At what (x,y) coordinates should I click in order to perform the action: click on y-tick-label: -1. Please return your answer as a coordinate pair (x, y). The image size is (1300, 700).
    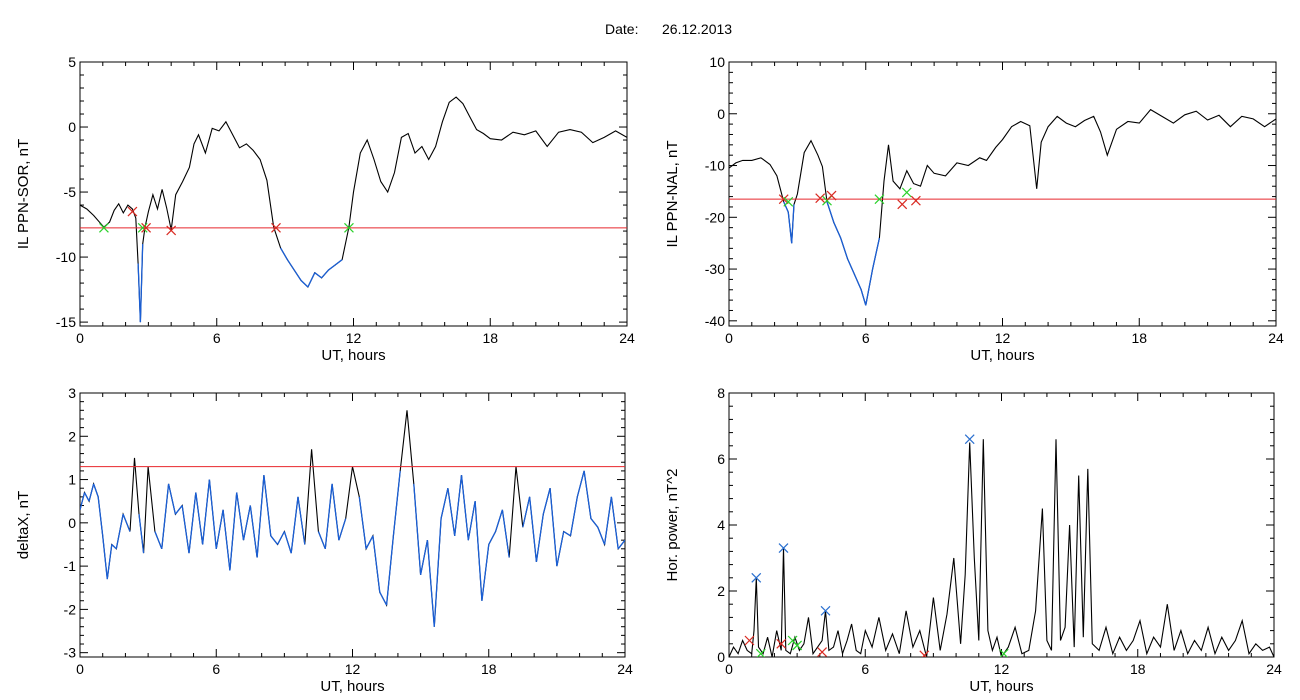
    Looking at the image, I should click on (70, 566).